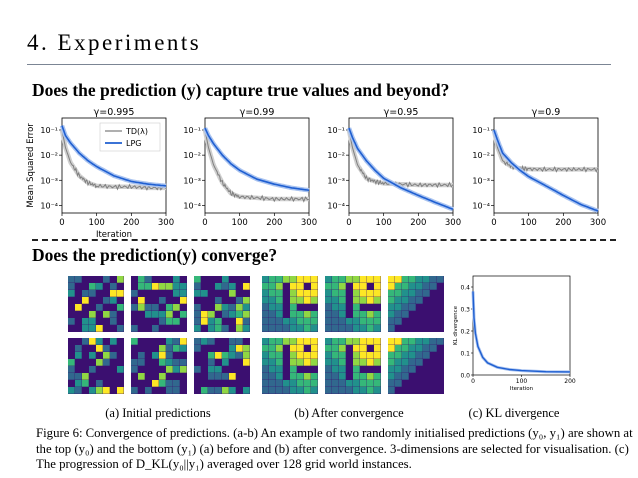 Image resolution: width=638 pixels, height=478 pixels. What do you see at coordinates (401, 165) in the screenshot?
I see `plot-frame` at bounding box center [401, 165].